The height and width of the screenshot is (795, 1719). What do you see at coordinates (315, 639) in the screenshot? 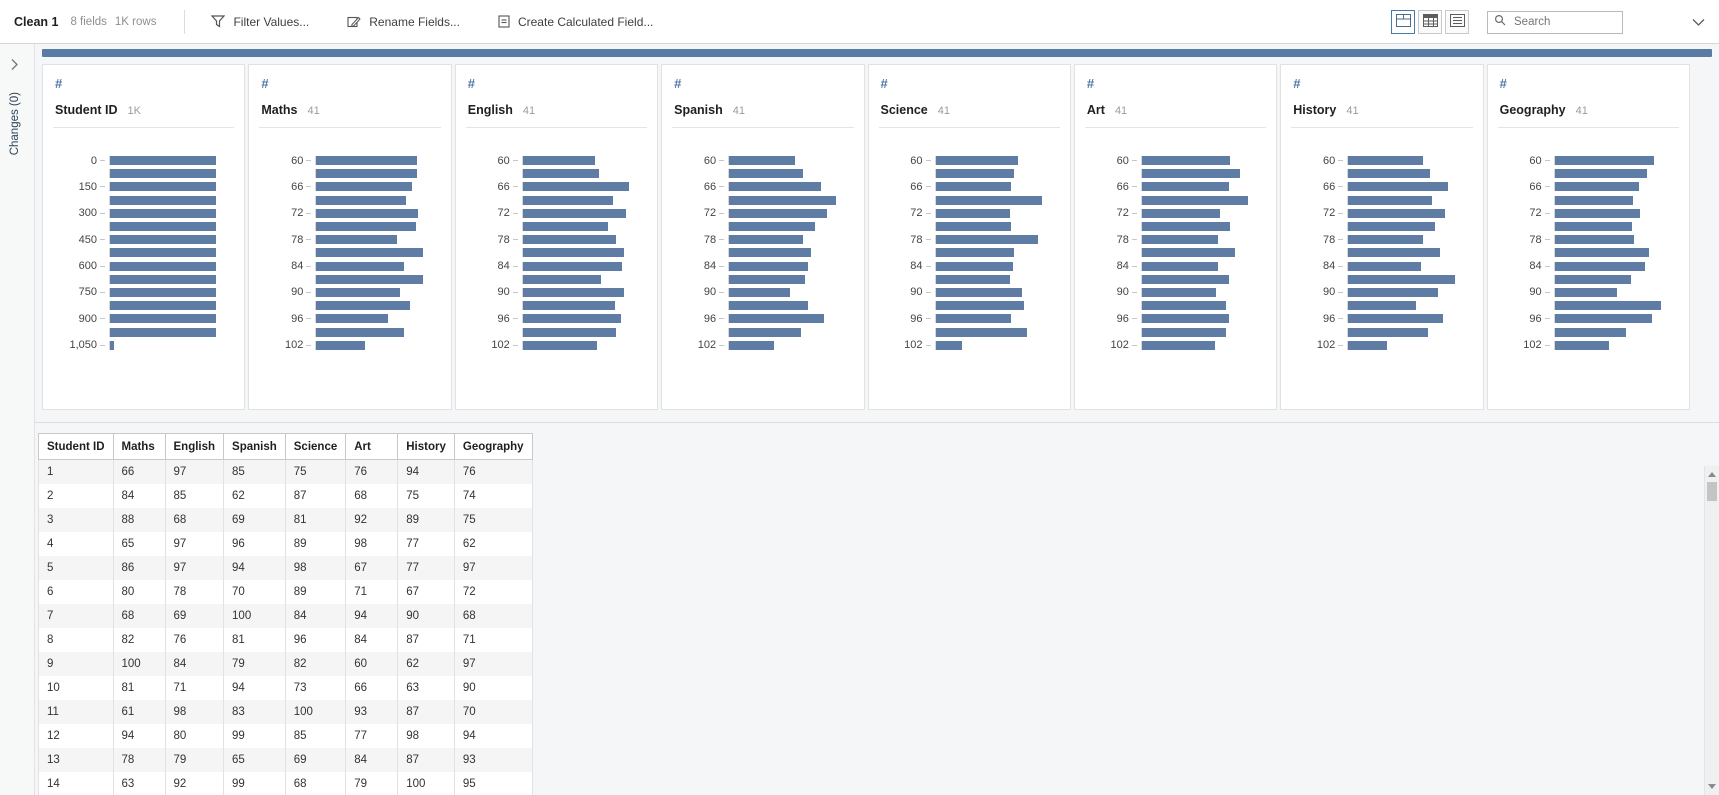
I see `grid-cell: 96` at bounding box center [315, 639].